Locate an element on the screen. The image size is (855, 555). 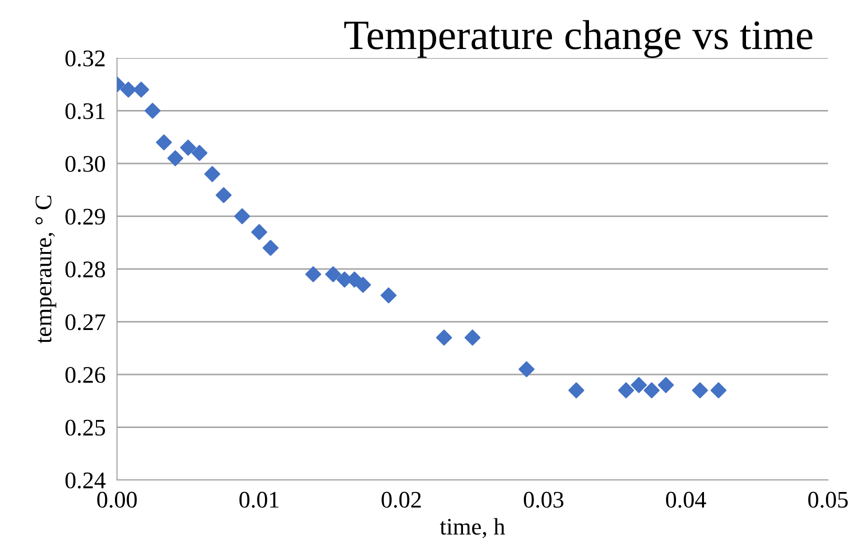
x-tick-label: 0.05 is located at coordinates (828, 500).